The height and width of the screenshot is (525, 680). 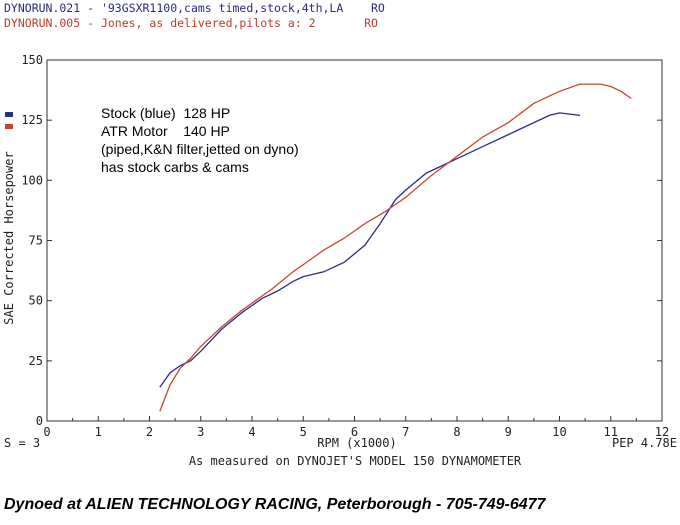 I want to click on run-file-atr: DYNORUN.005, so click(x=42, y=23).